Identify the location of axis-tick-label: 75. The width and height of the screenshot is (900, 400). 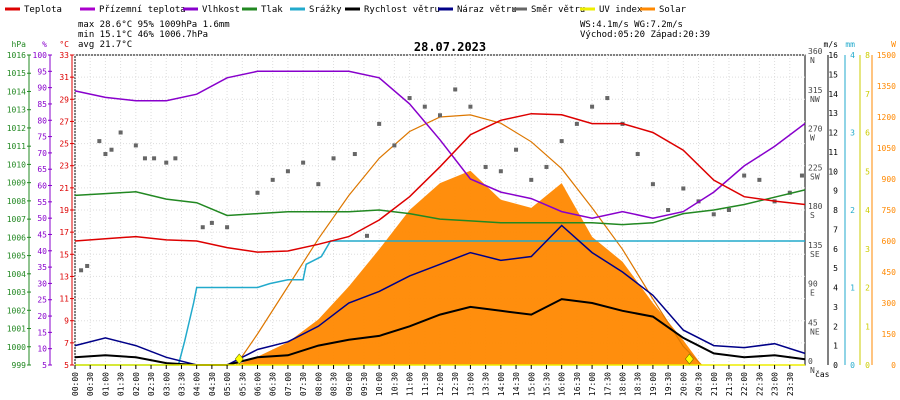
(42, 137).